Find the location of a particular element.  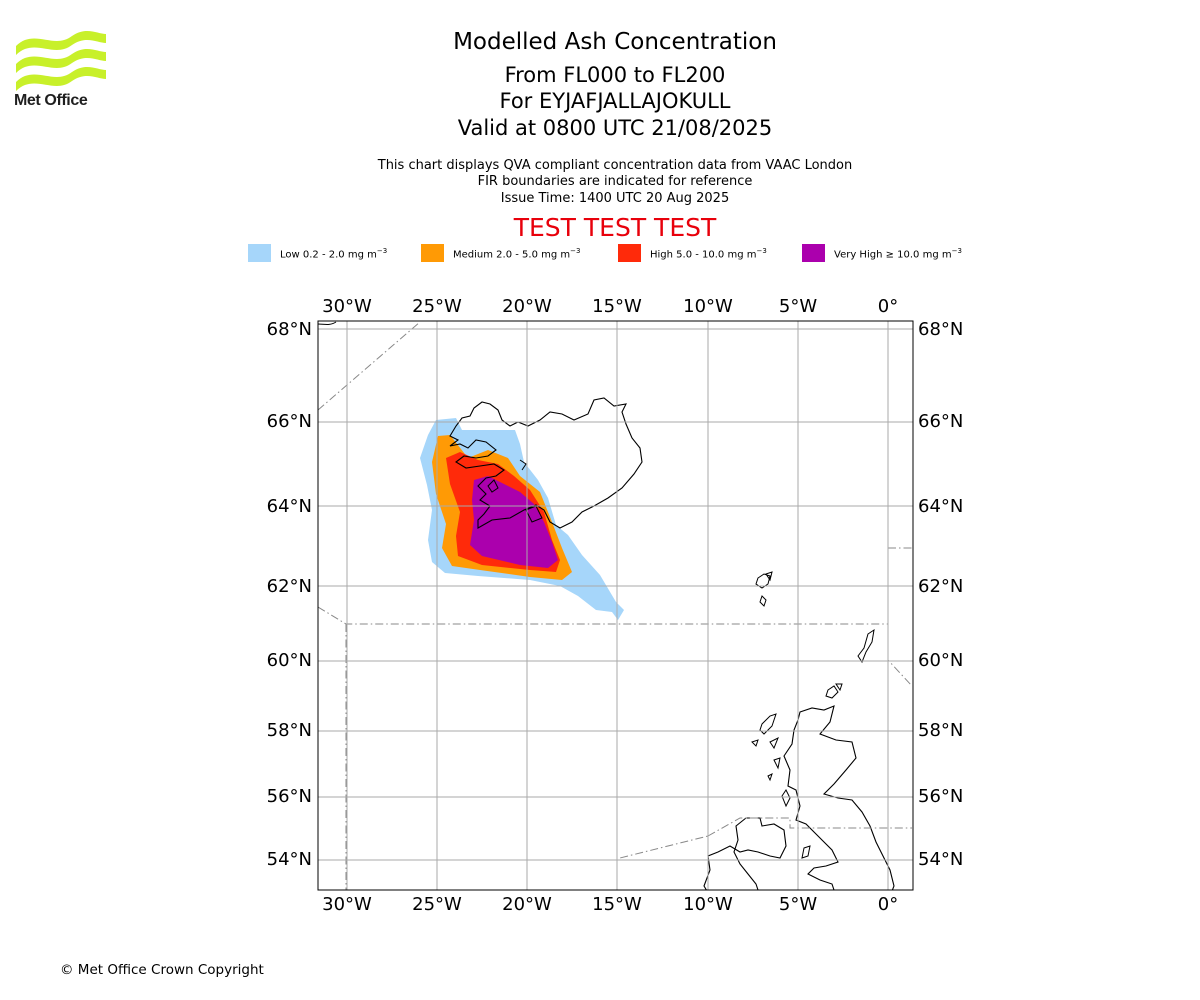

iceland-coastline is located at coordinates (546, 463).